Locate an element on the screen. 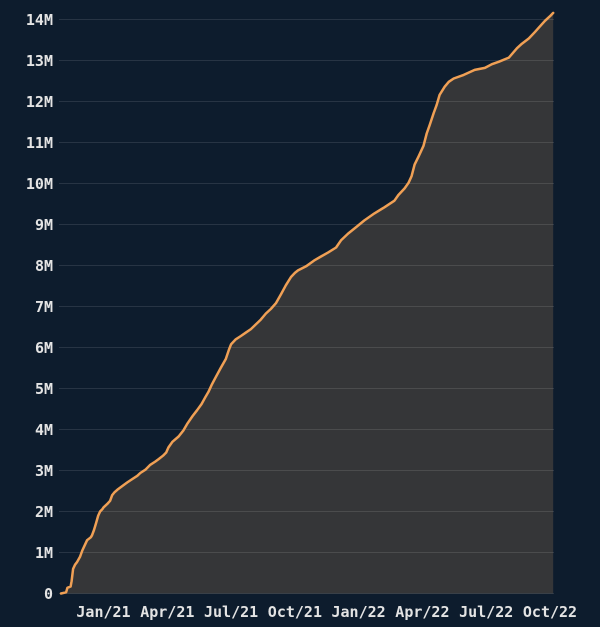 The width and height of the screenshot is (600, 627). x-tick-label: Jan/21 is located at coordinates (103, 612).